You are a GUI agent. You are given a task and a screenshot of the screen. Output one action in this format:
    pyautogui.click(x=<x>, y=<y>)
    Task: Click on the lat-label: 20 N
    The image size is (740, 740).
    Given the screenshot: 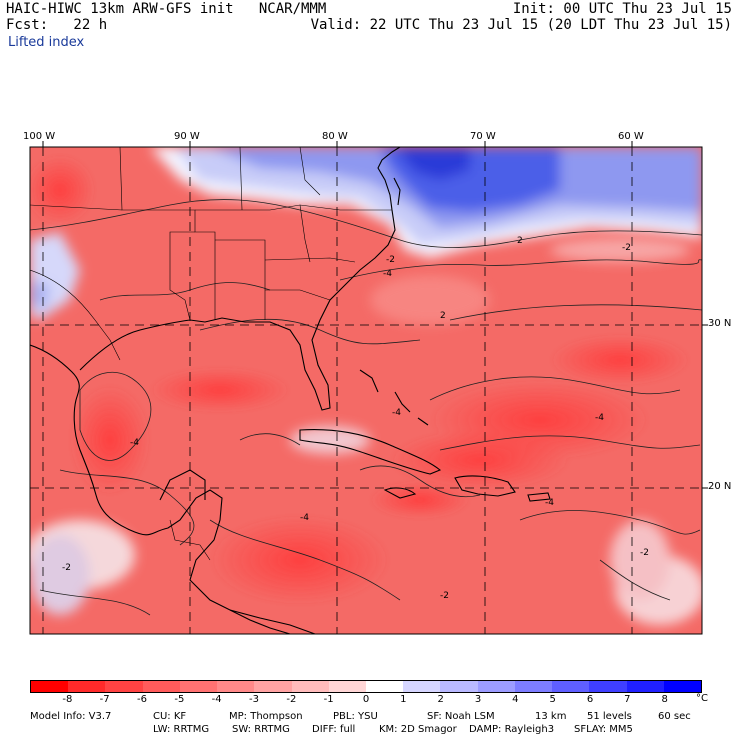 What is the action you would take?
    pyautogui.click(x=720, y=486)
    